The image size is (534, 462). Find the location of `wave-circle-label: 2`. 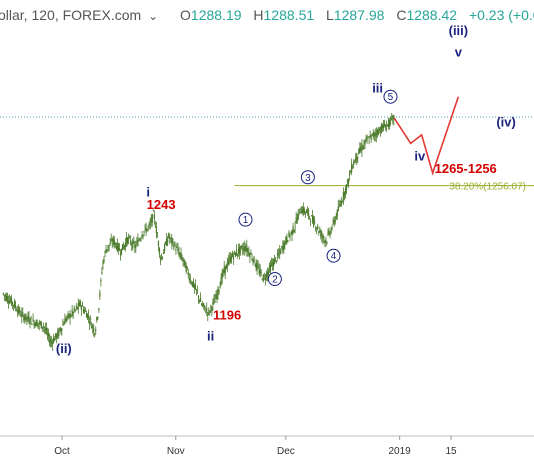

wave-circle-label: 2 is located at coordinates (275, 280).